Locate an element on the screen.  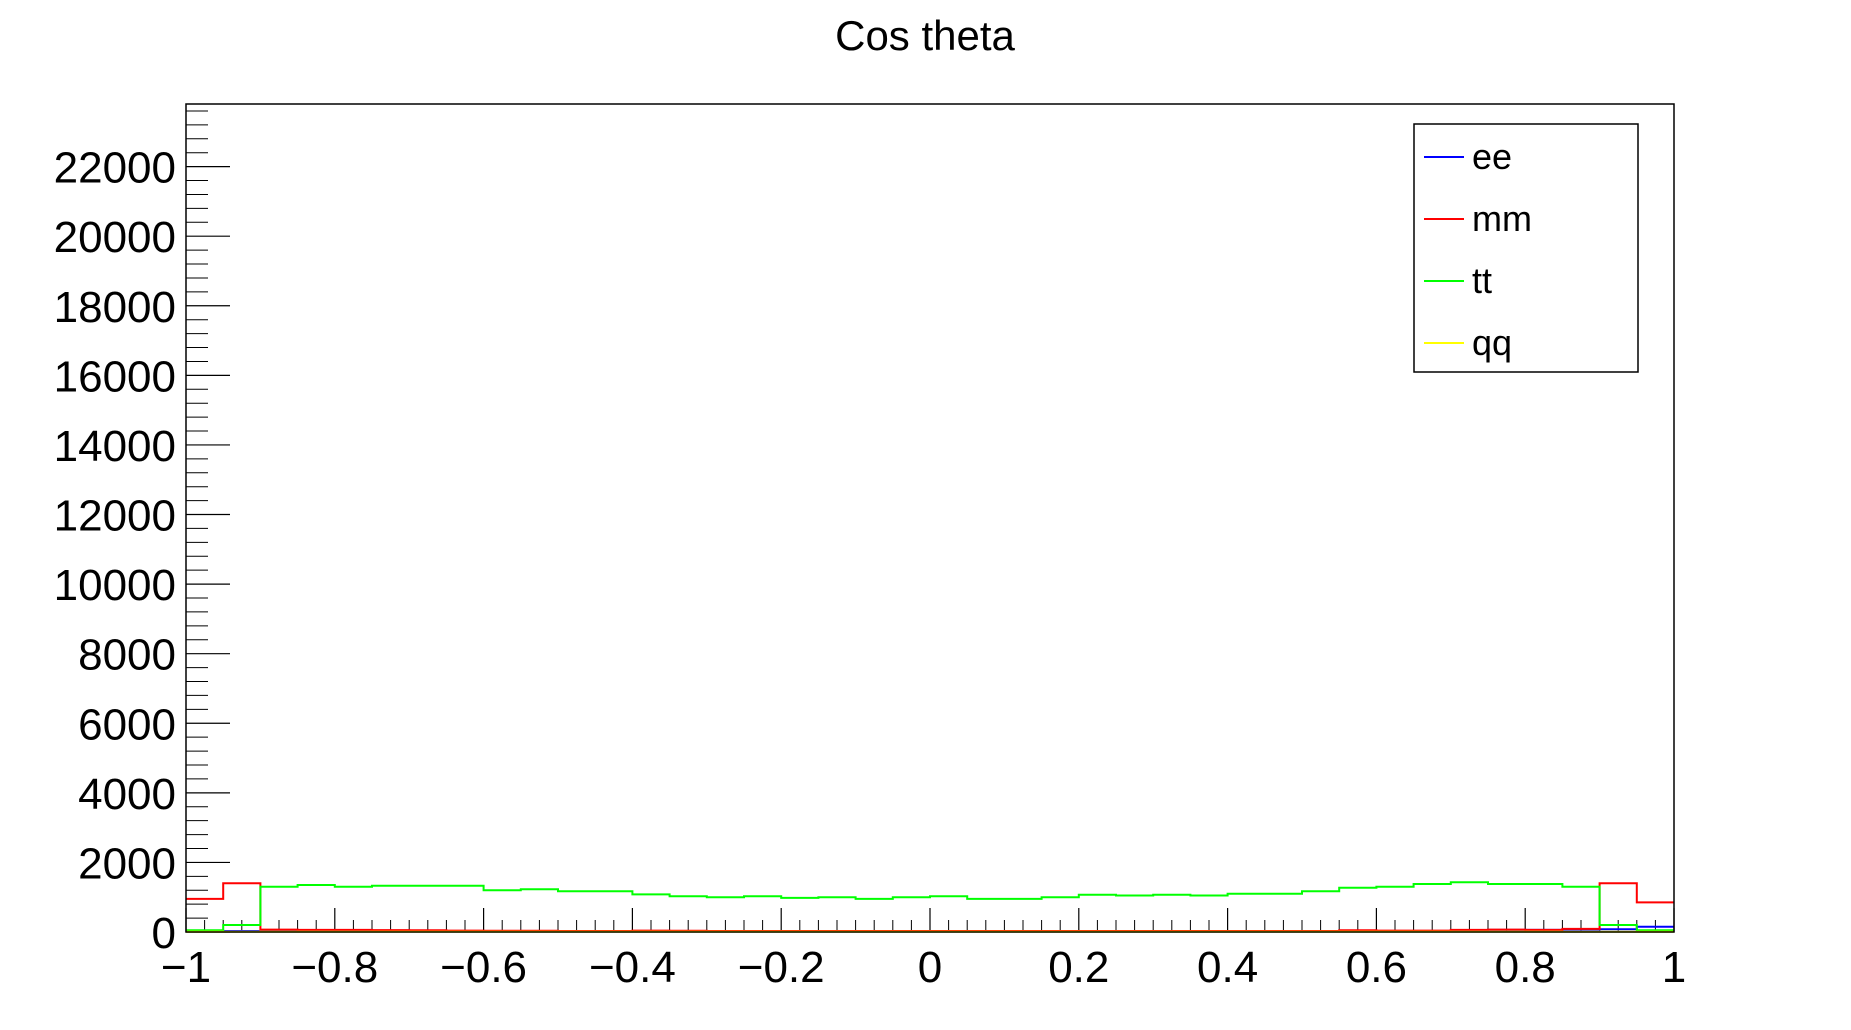
x-tick-label: −0.8 is located at coordinates (334, 967).